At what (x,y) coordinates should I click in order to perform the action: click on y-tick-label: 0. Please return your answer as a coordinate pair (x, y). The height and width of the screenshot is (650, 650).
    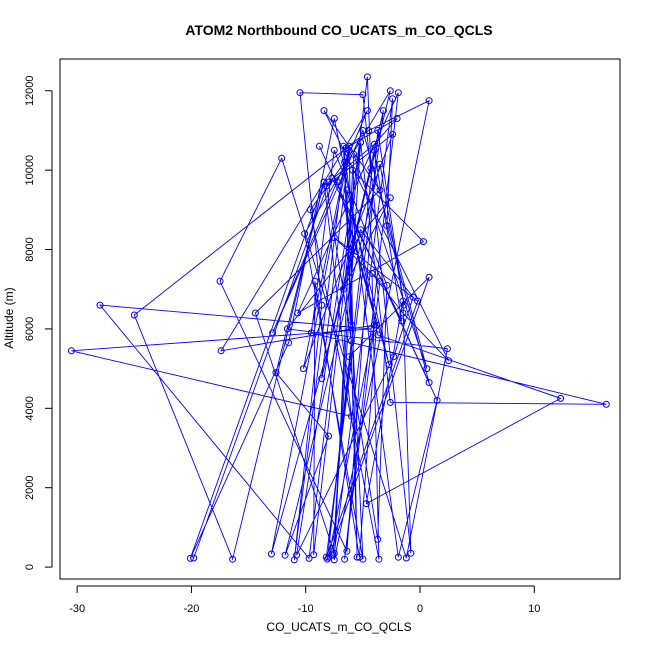
    Looking at the image, I should click on (30, 567).